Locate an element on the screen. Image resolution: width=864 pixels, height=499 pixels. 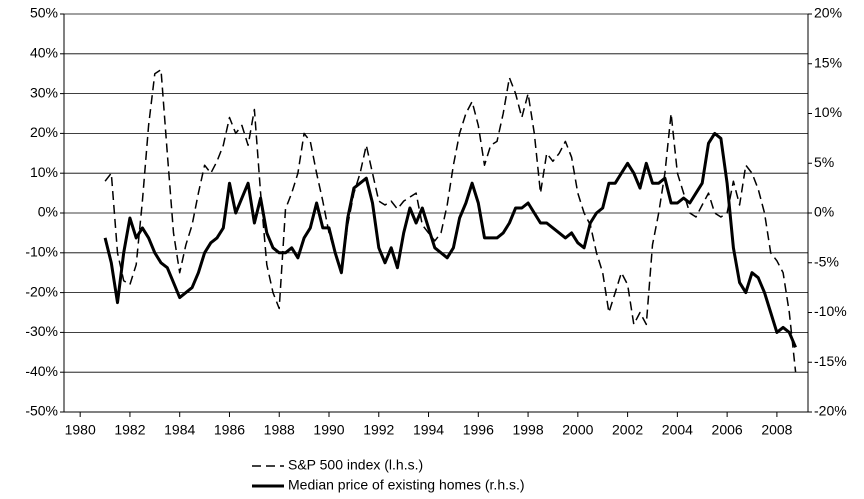
y-tick-label: -20% is located at coordinates (41, 291).